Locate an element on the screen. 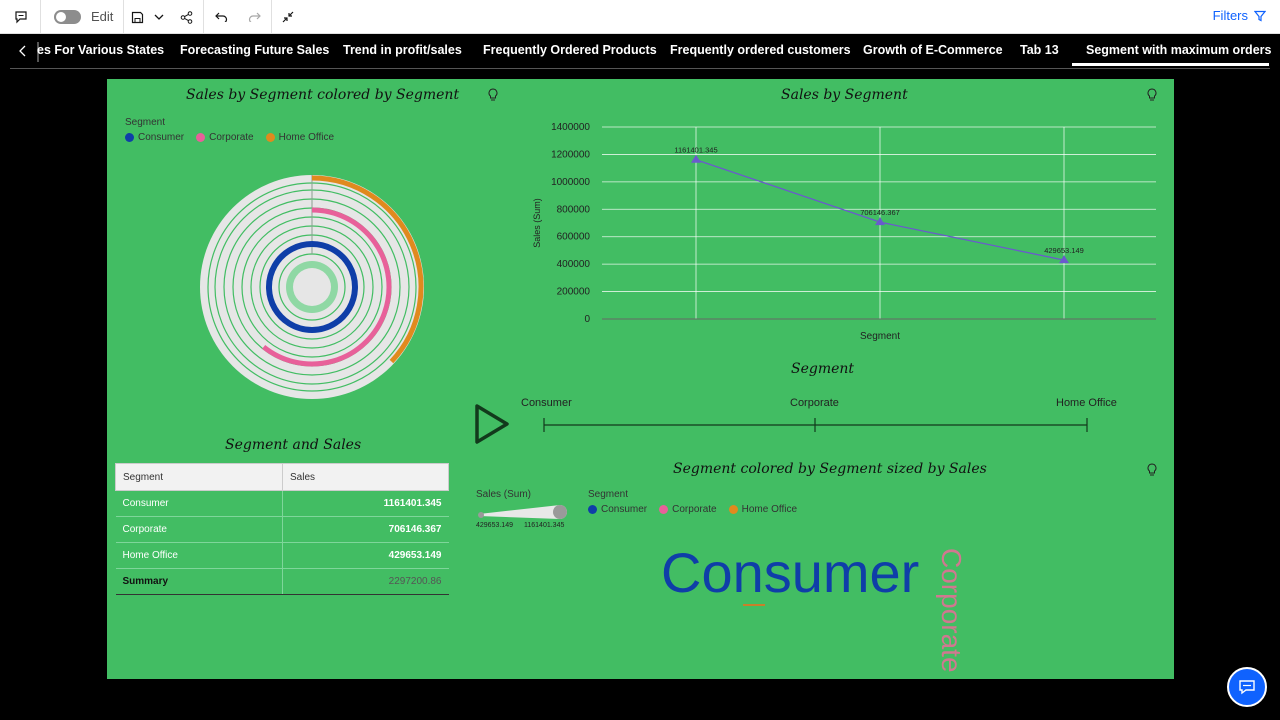  radial-bar-home-office is located at coordinates (367, 269).